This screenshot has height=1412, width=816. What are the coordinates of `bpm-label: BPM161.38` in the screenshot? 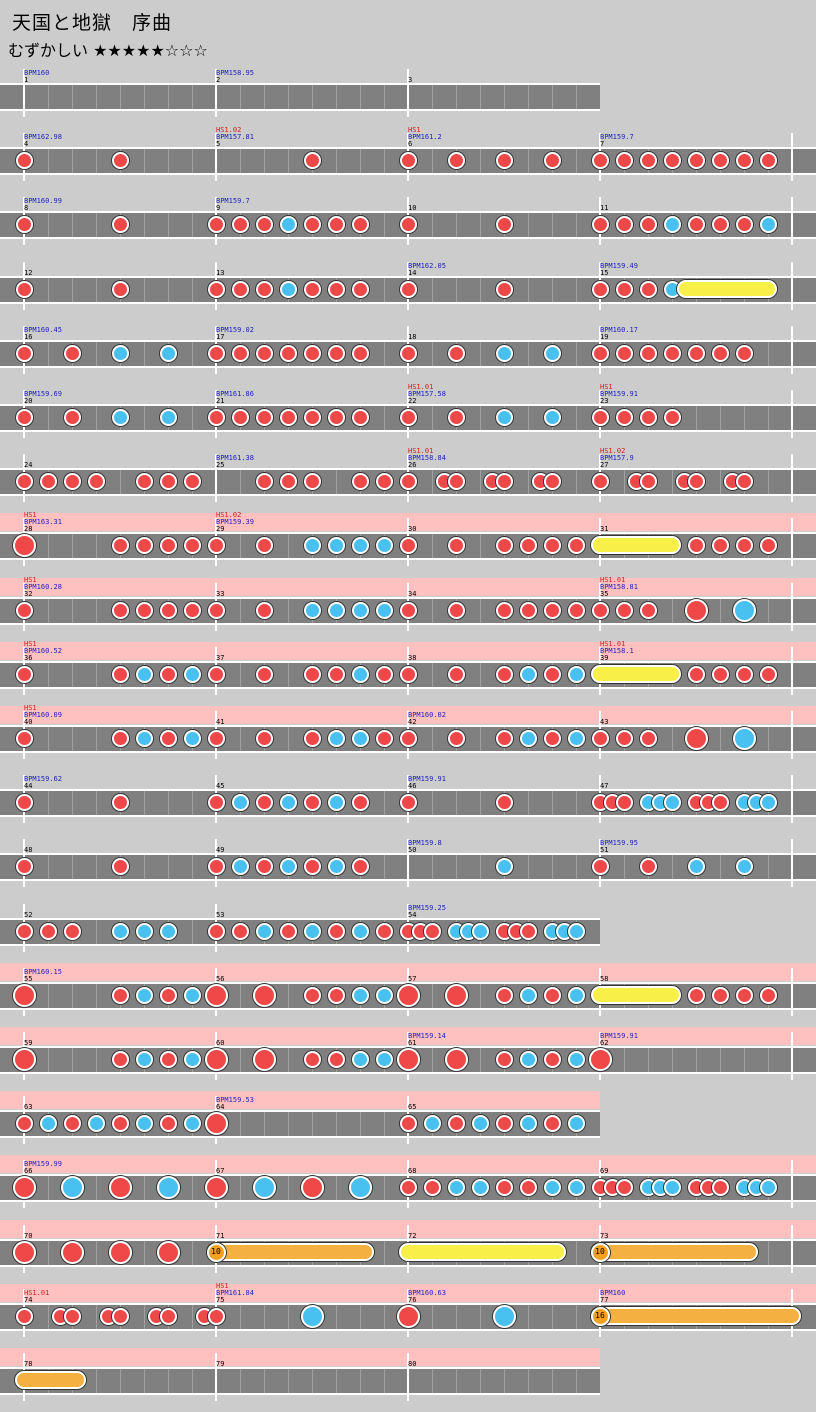 It's located at (235, 458).